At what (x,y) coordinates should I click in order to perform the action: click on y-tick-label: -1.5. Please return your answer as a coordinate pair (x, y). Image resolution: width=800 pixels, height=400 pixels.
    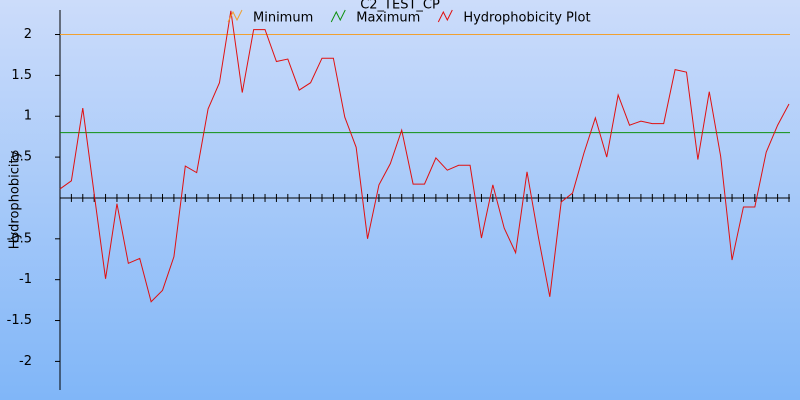
    Looking at the image, I should click on (19, 320).